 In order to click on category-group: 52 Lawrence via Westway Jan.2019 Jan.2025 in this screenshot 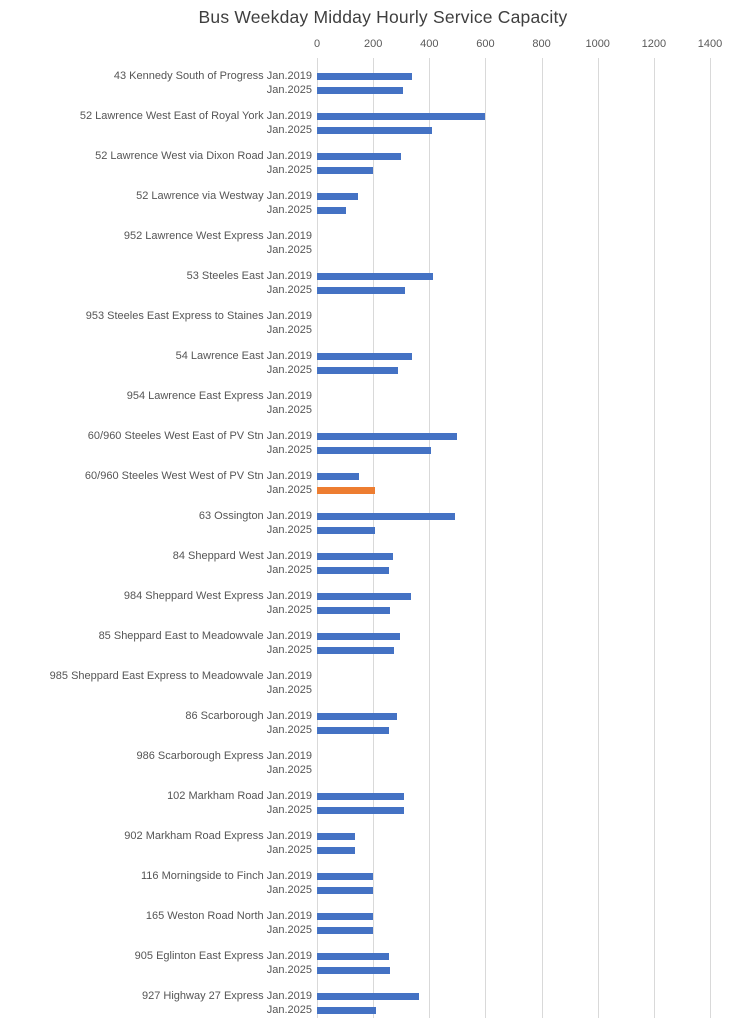, I will do `click(355, 203)`.